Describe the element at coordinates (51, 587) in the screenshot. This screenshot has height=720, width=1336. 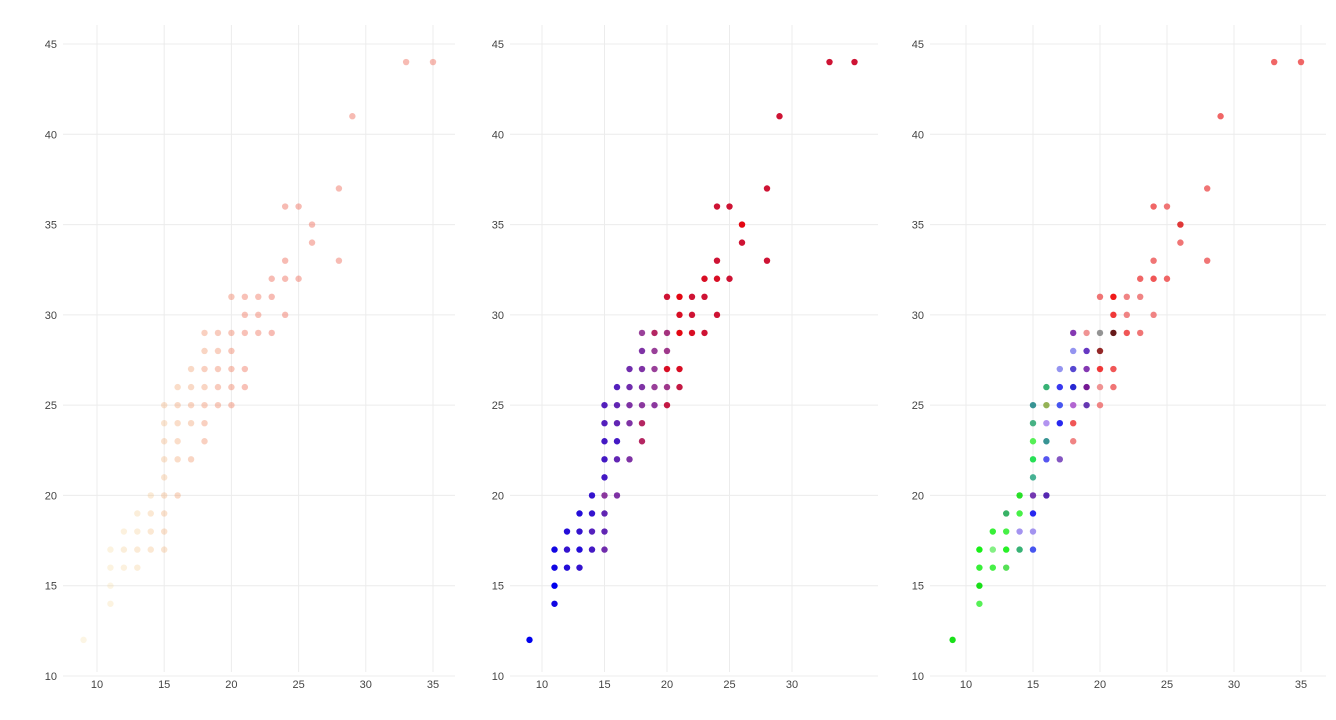
I see `y-tick-label: 15` at that location.